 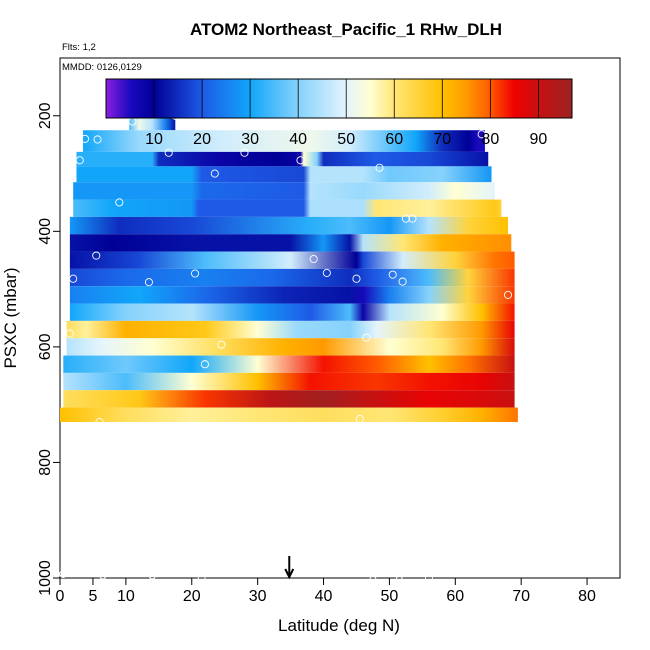 What do you see at coordinates (102, 67) in the screenshot?
I see `dates-label: MMDD: 0126,0129` at bounding box center [102, 67].